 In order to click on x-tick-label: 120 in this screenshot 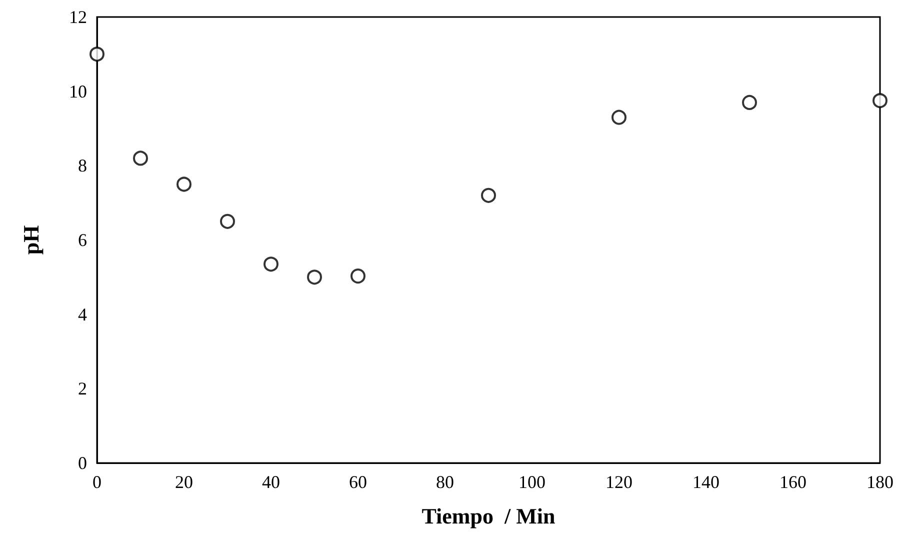, I will do `click(619, 482)`.